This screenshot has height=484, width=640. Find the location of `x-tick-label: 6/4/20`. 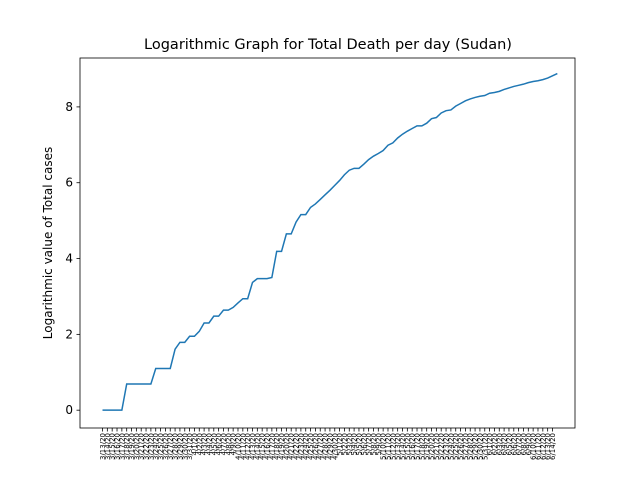

x-tick-label: 6/4/20 is located at coordinates (505, 444).